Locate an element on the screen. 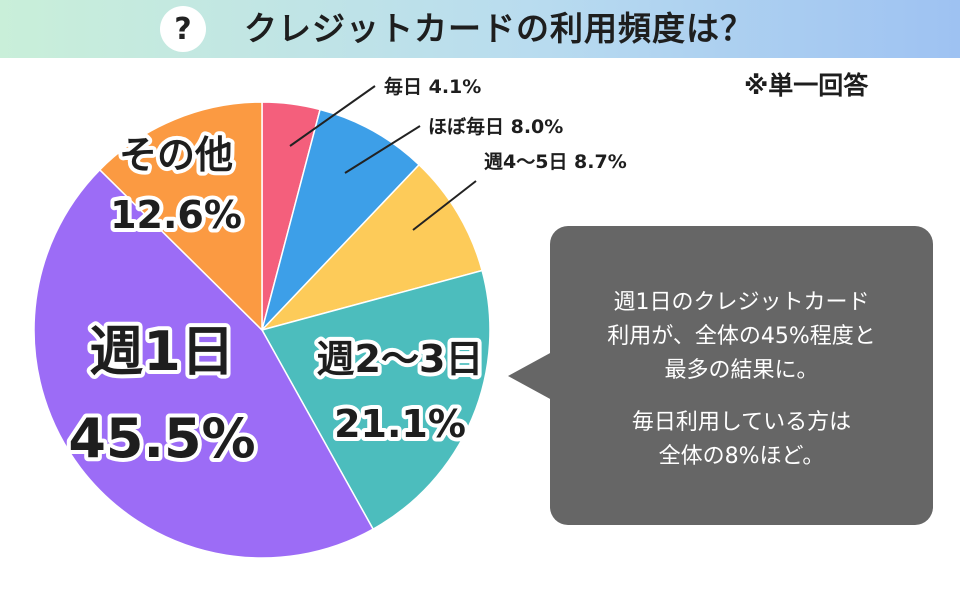 The image size is (960, 600). header-banner: ? クレジットカードの利用頻度は？ is located at coordinates (480, 29).